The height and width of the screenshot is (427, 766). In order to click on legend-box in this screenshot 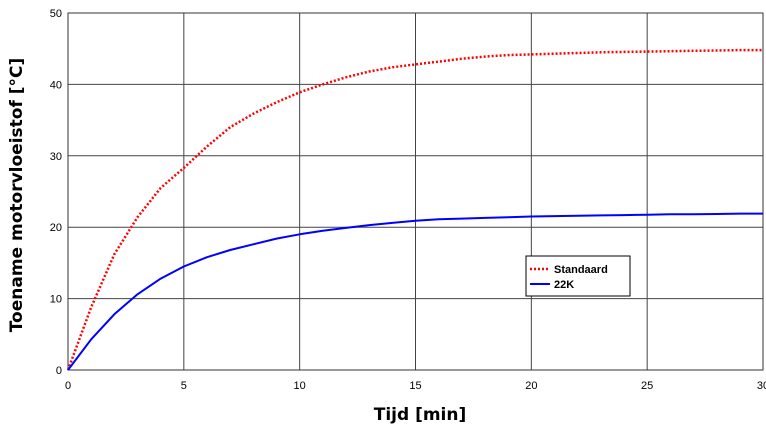, I will do `click(578, 276)`.